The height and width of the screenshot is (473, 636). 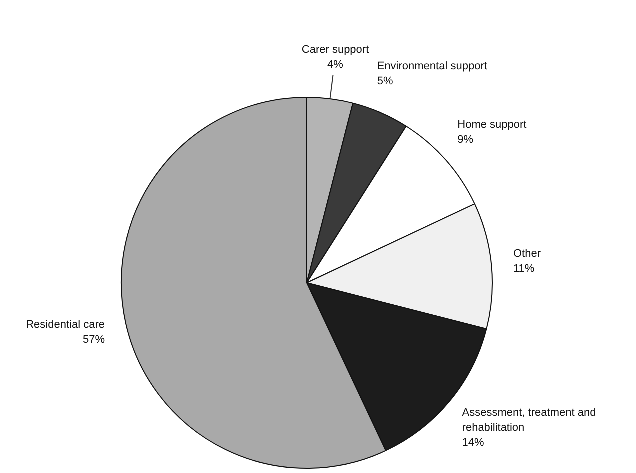 I want to click on slice-label: Assessment, treatment and rehabilitation, so click(x=529, y=420).